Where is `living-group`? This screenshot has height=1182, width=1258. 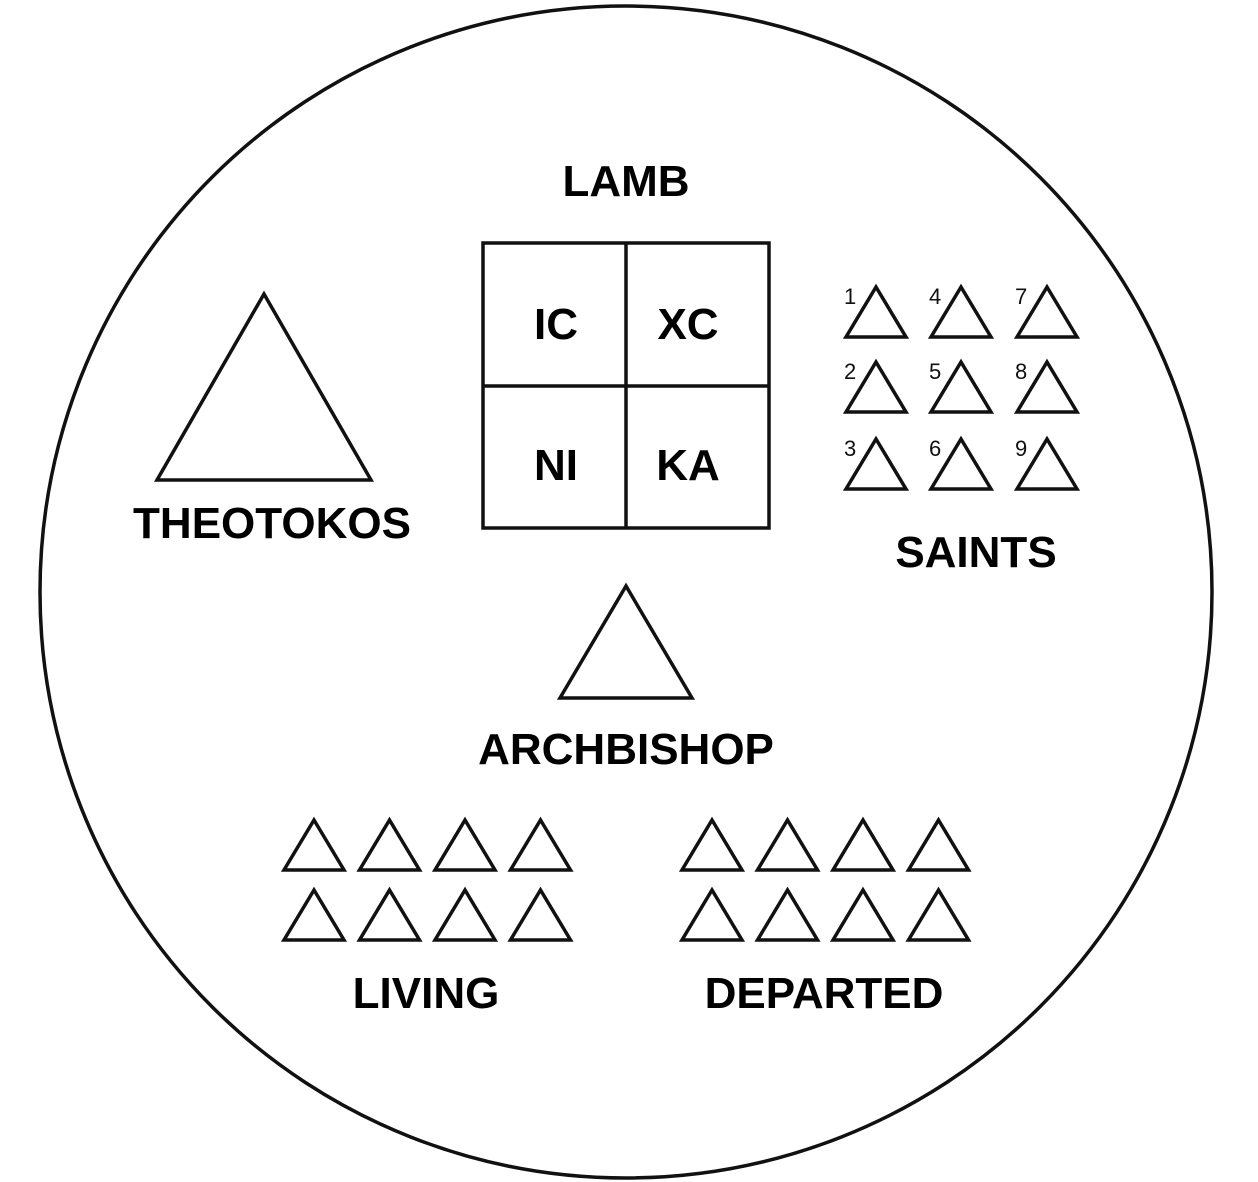
living-group is located at coordinates (427, 879).